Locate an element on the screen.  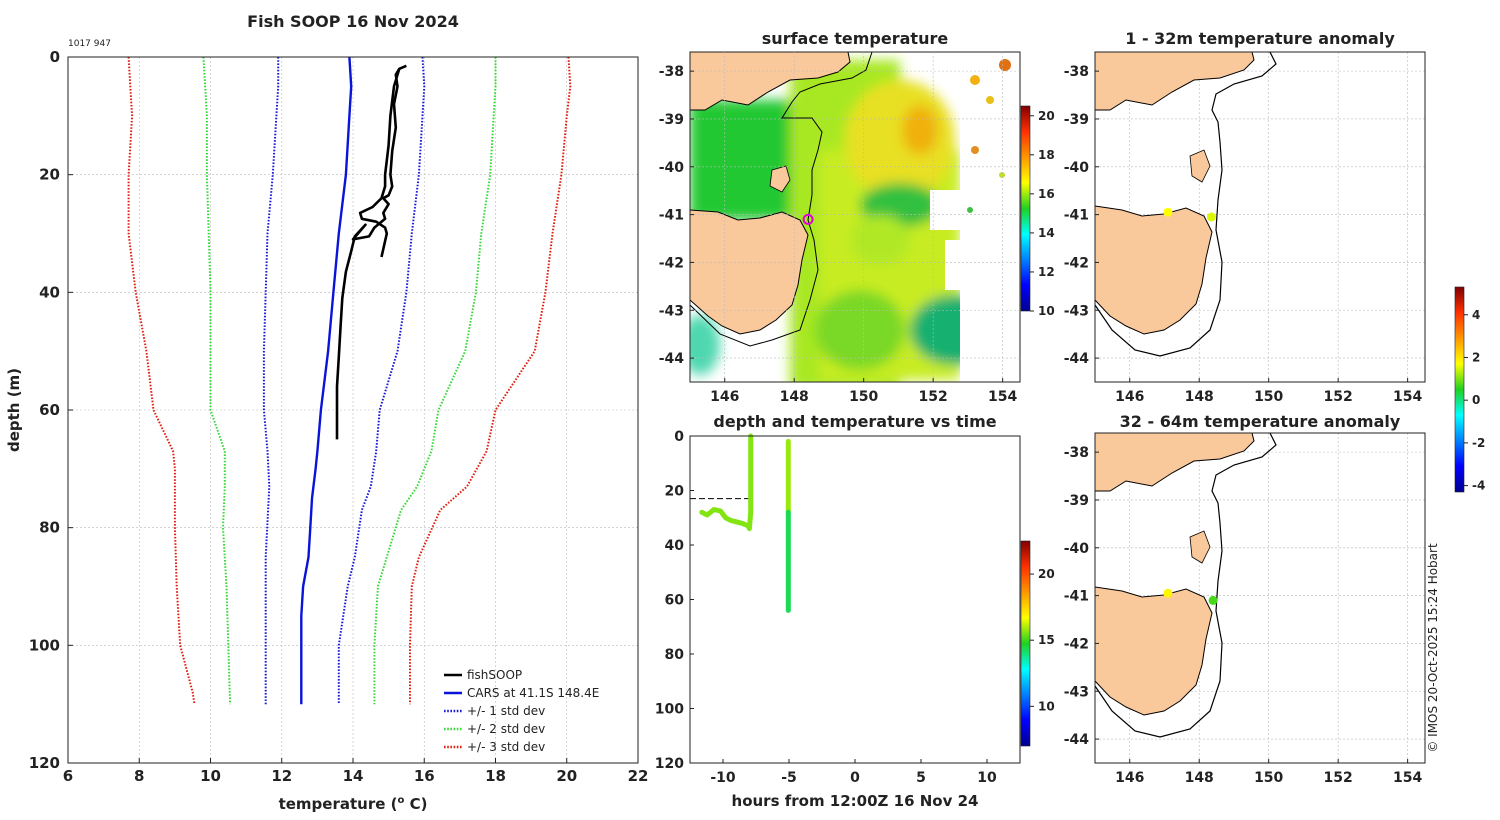
anomaly-1-ytick-label: -42 is located at coordinates (1076, 263).